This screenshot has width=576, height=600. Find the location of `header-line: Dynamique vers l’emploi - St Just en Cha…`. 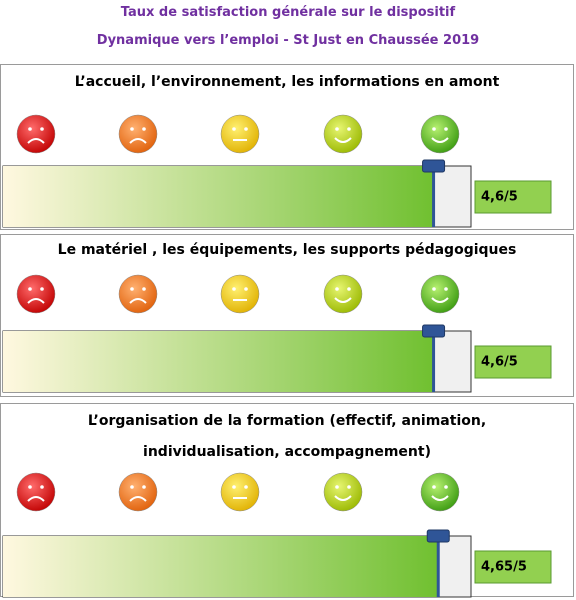

header-line: Dynamique vers l’emploi - St Just en Cha… is located at coordinates (288, 40).